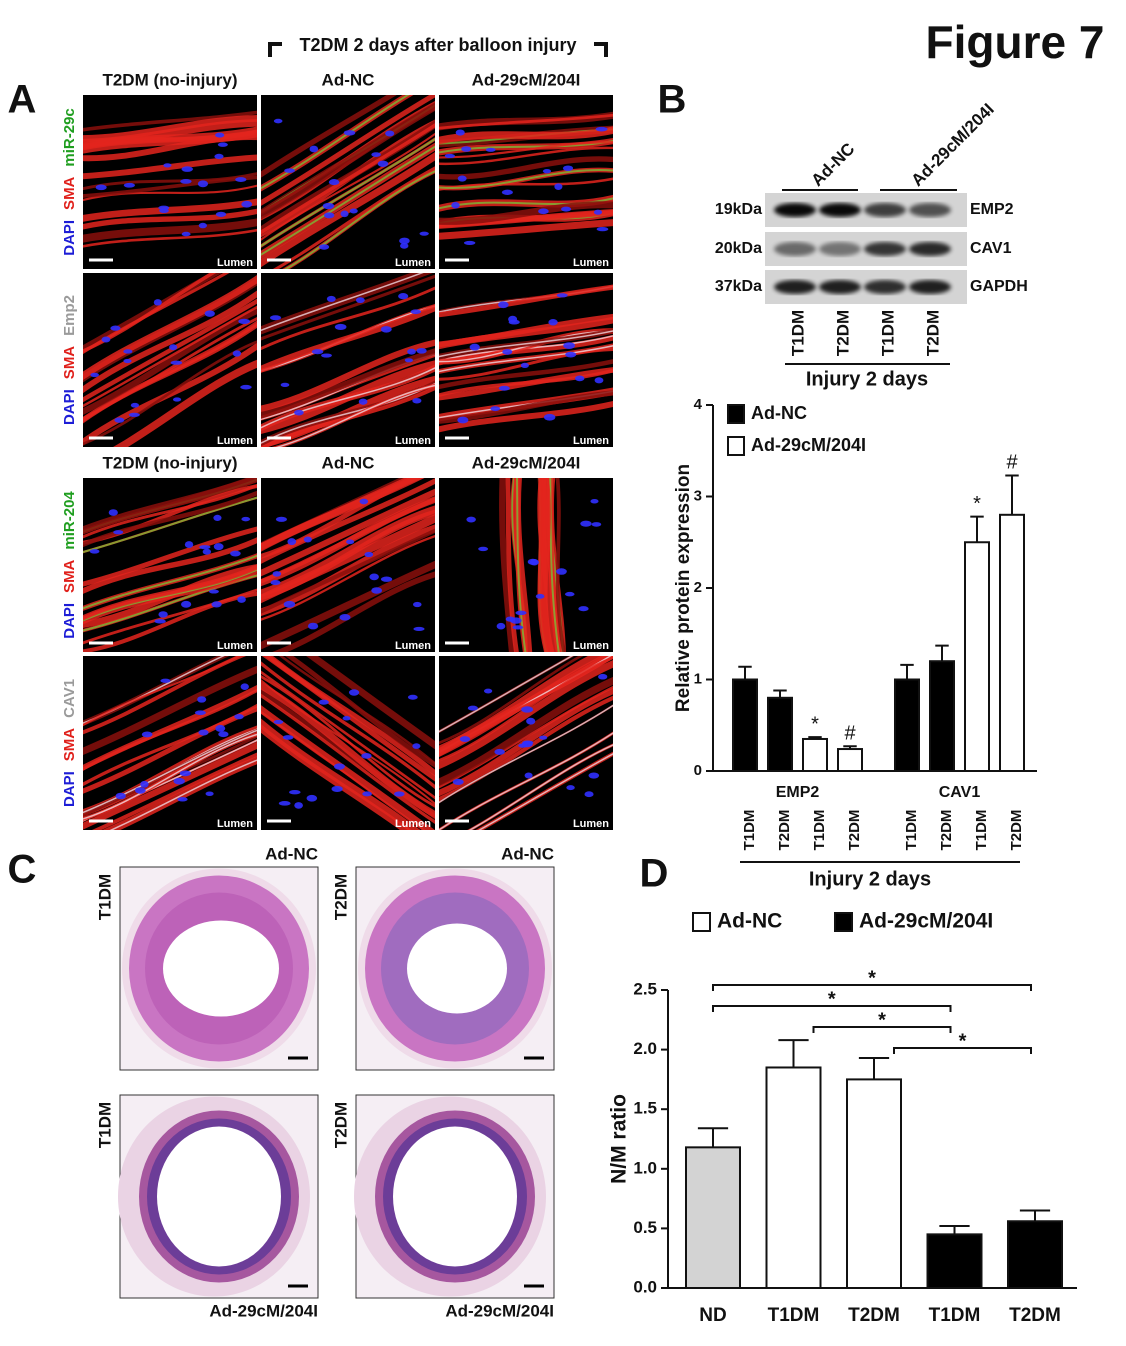 This screenshot has width=1126, height=1346. What do you see at coordinates (911, 830) in the screenshot?
I see `x-tick-label: T1DM` at bounding box center [911, 830].